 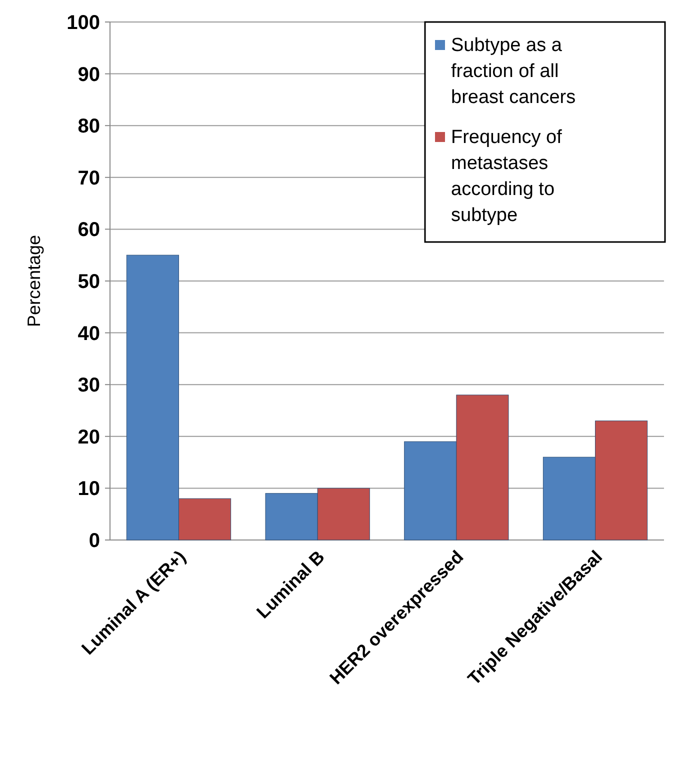 What do you see at coordinates (89, 282) in the screenshot?
I see `y-tick-label: 50` at bounding box center [89, 282].